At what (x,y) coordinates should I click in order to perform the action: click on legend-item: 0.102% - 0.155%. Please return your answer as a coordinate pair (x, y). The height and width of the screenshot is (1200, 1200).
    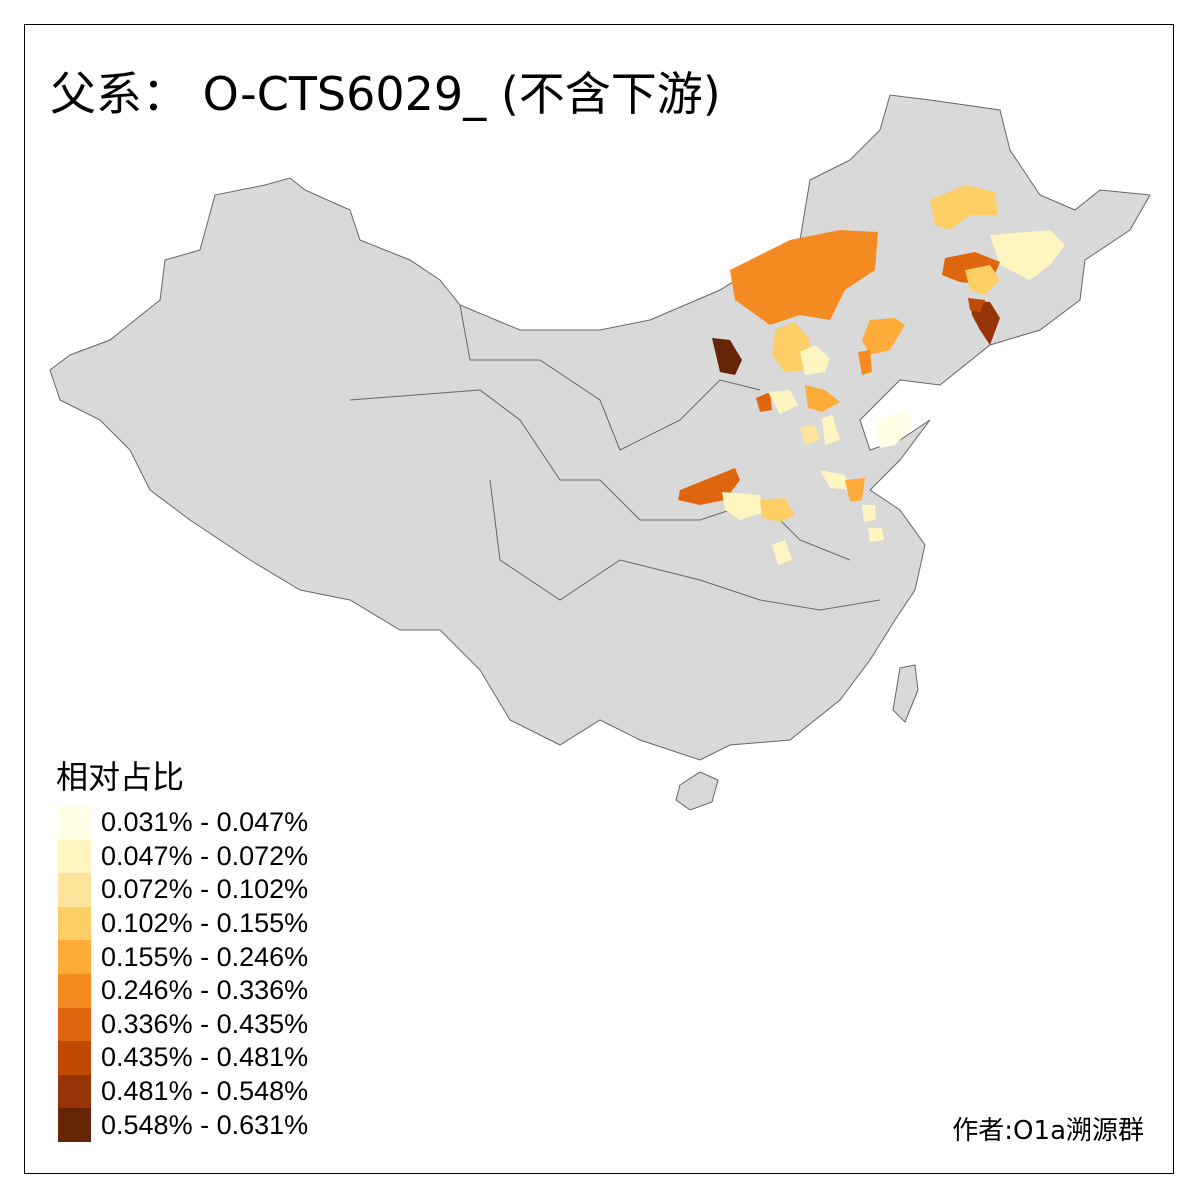
    Looking at the image, I should click on (183, 923).